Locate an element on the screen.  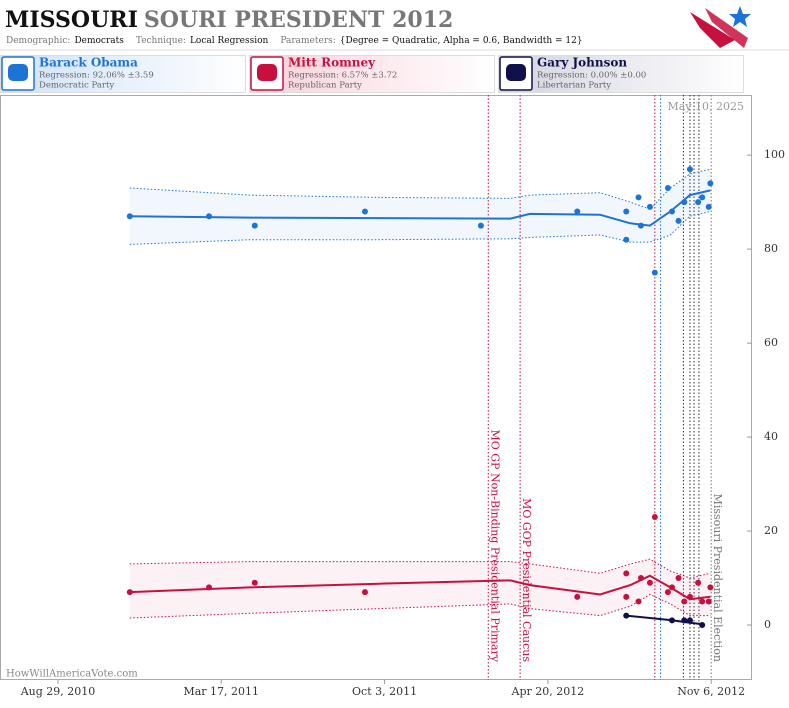
x-tick-label: Mar 17, 2011 is located at coordinates (221, 691).